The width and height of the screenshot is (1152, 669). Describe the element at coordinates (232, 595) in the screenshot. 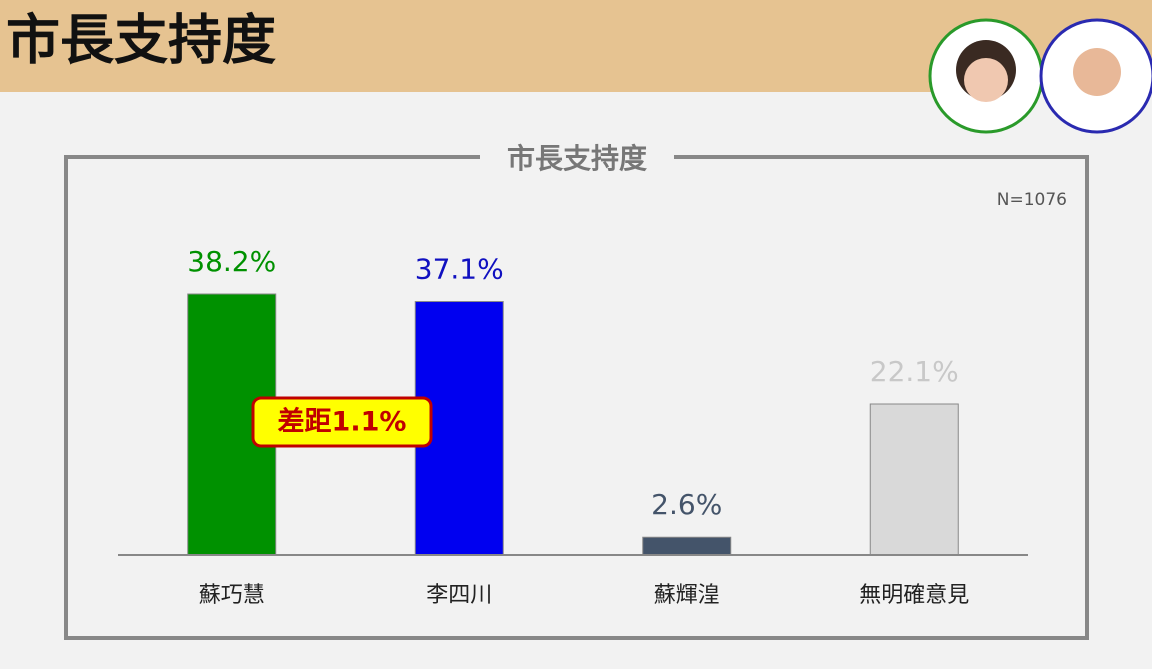

I see `category-label: 蘇巧慧` at that location.